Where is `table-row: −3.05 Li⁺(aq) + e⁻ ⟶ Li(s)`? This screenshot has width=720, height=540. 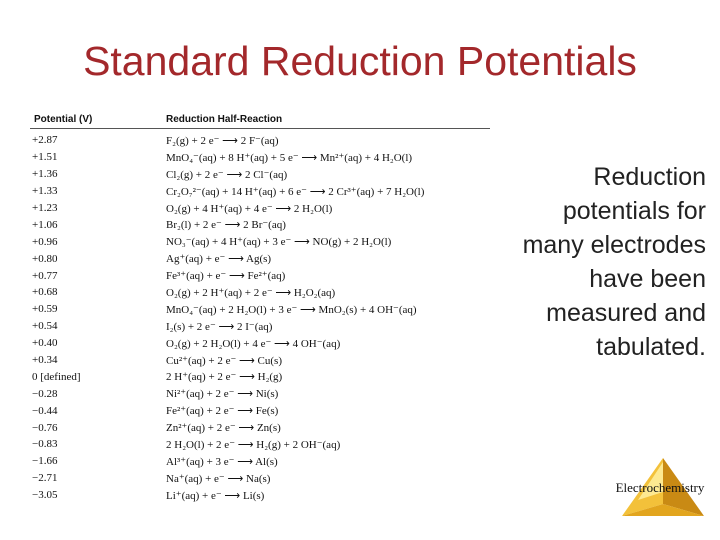
table-row: −3.05 Li⁺(aq) + e⁻ ⟶ Li(s) is located at coordinates (260, 495).